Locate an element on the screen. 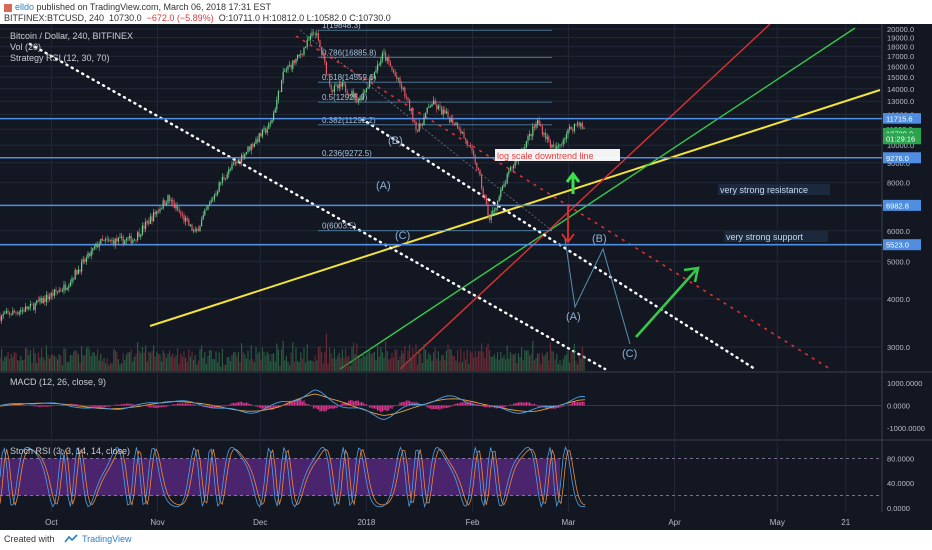  macd-panel is located at coordinates (441, 404).